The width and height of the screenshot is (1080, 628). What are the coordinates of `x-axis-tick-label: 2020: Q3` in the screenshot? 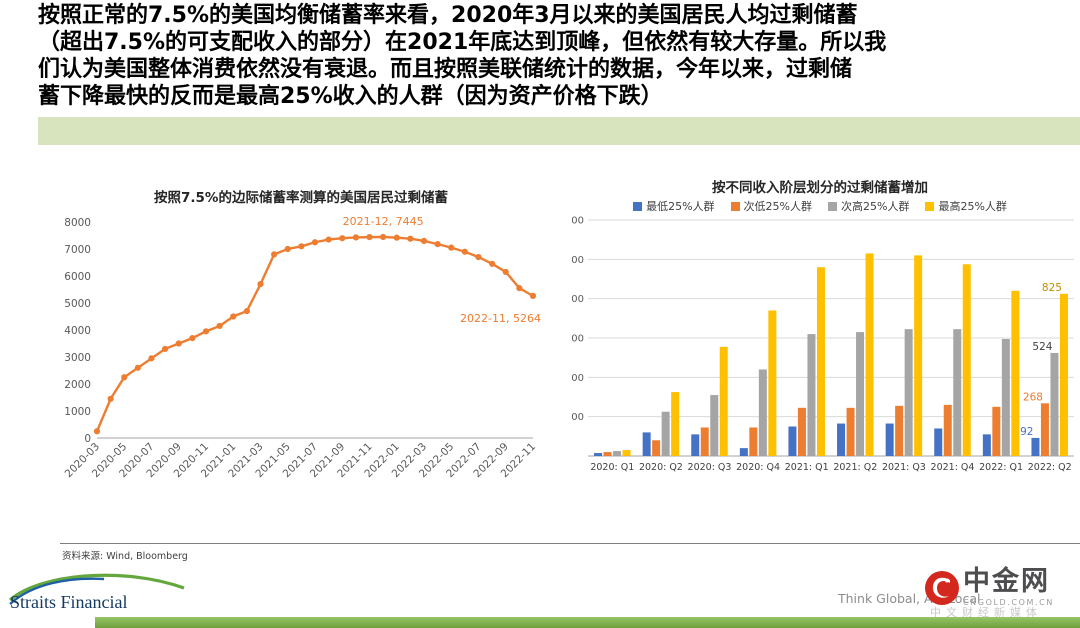 It's located at (710, 467).